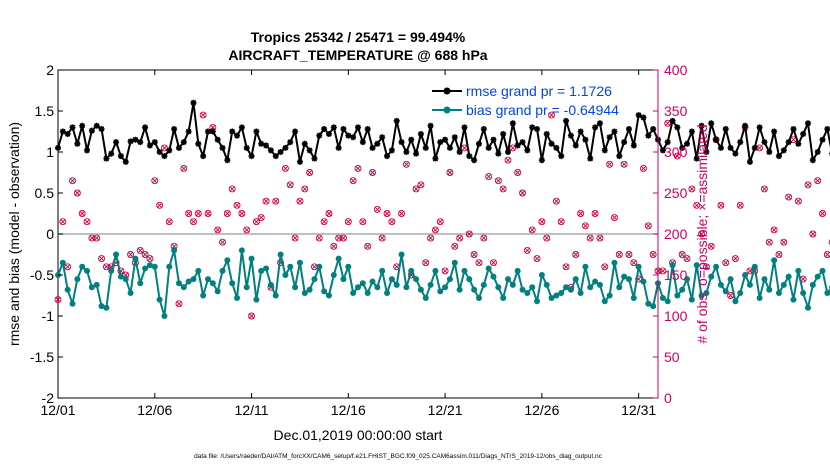 This screenshot has height=470, width=830. I want to click on y-right-tick-label: 400, so click(676, 70).